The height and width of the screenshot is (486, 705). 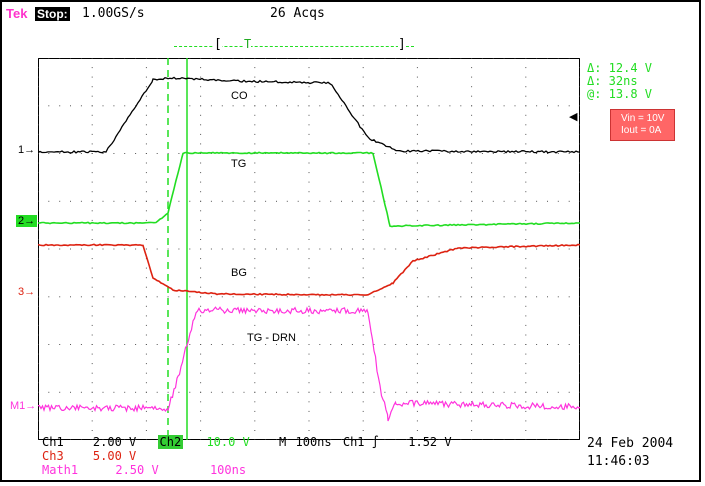 What do you see at coordinates (114, 442) in the screenshot?
I see `ch1-scale: 2.00 V` at bounding box center [114, 442].